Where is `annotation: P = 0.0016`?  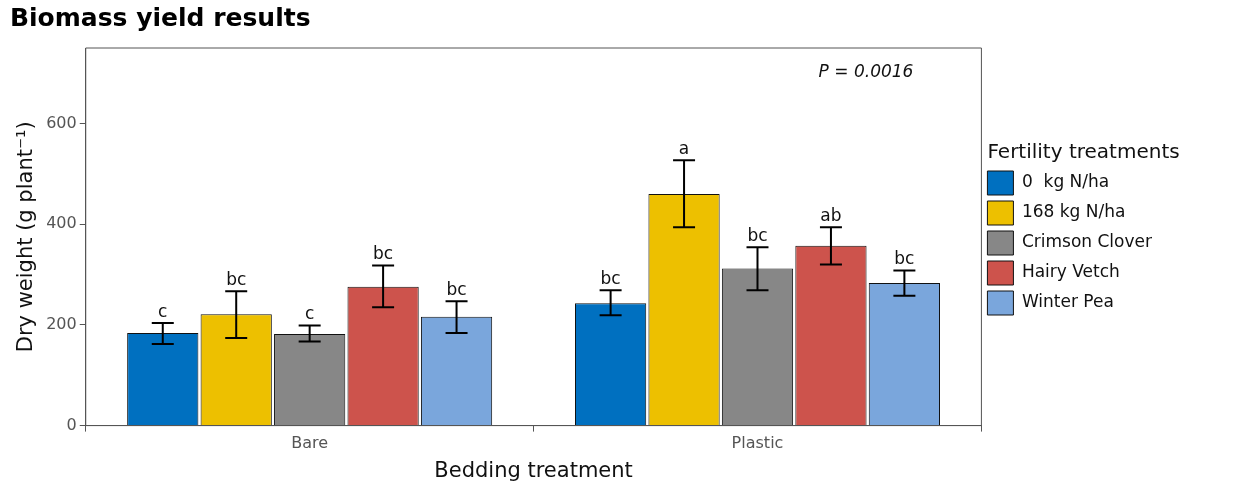 annotation: P = 0.0016 is located at coordinates (866, 70).